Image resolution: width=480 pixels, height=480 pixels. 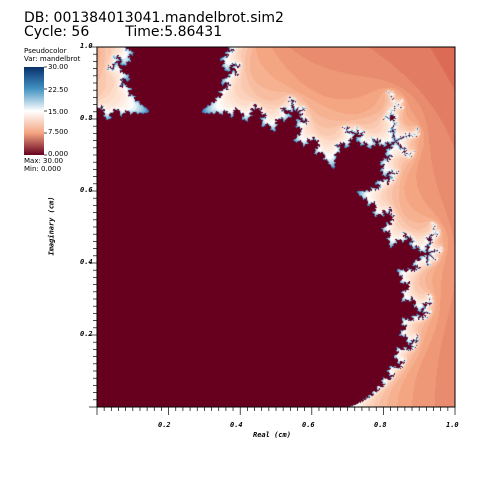 I want to click on legend-min-label: Min: 0.000, so click(x=43, y=169).